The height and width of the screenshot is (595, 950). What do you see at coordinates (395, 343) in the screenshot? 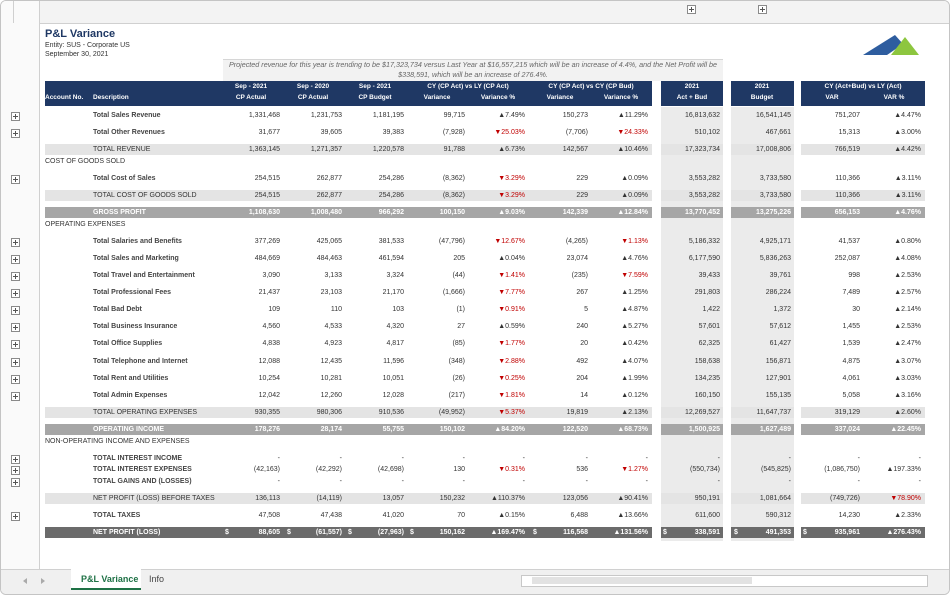
I see `cell-value: 4,817` at bounding box center [395, 343].